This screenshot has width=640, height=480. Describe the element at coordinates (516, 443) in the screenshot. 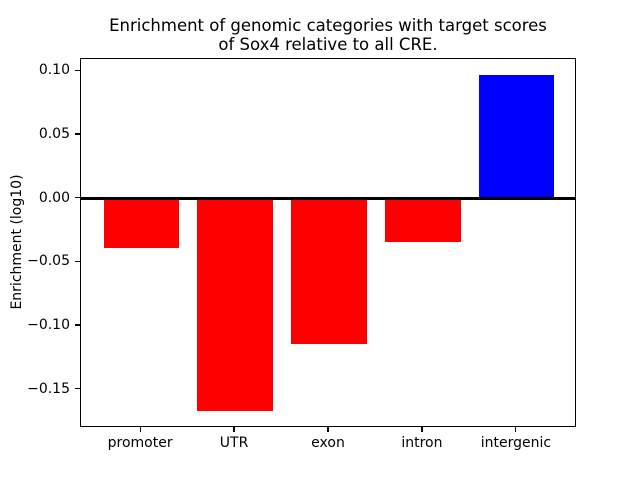

I see `x-tick-label-intergenic: intergenic` at that location.